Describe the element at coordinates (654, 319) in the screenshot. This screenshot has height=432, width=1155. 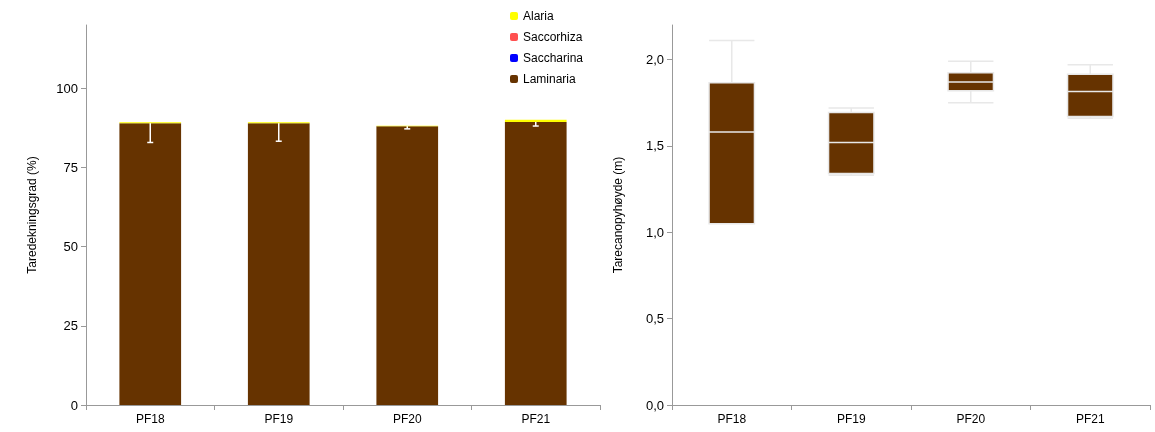
I see `y-tick-label: 0,5` at that location.